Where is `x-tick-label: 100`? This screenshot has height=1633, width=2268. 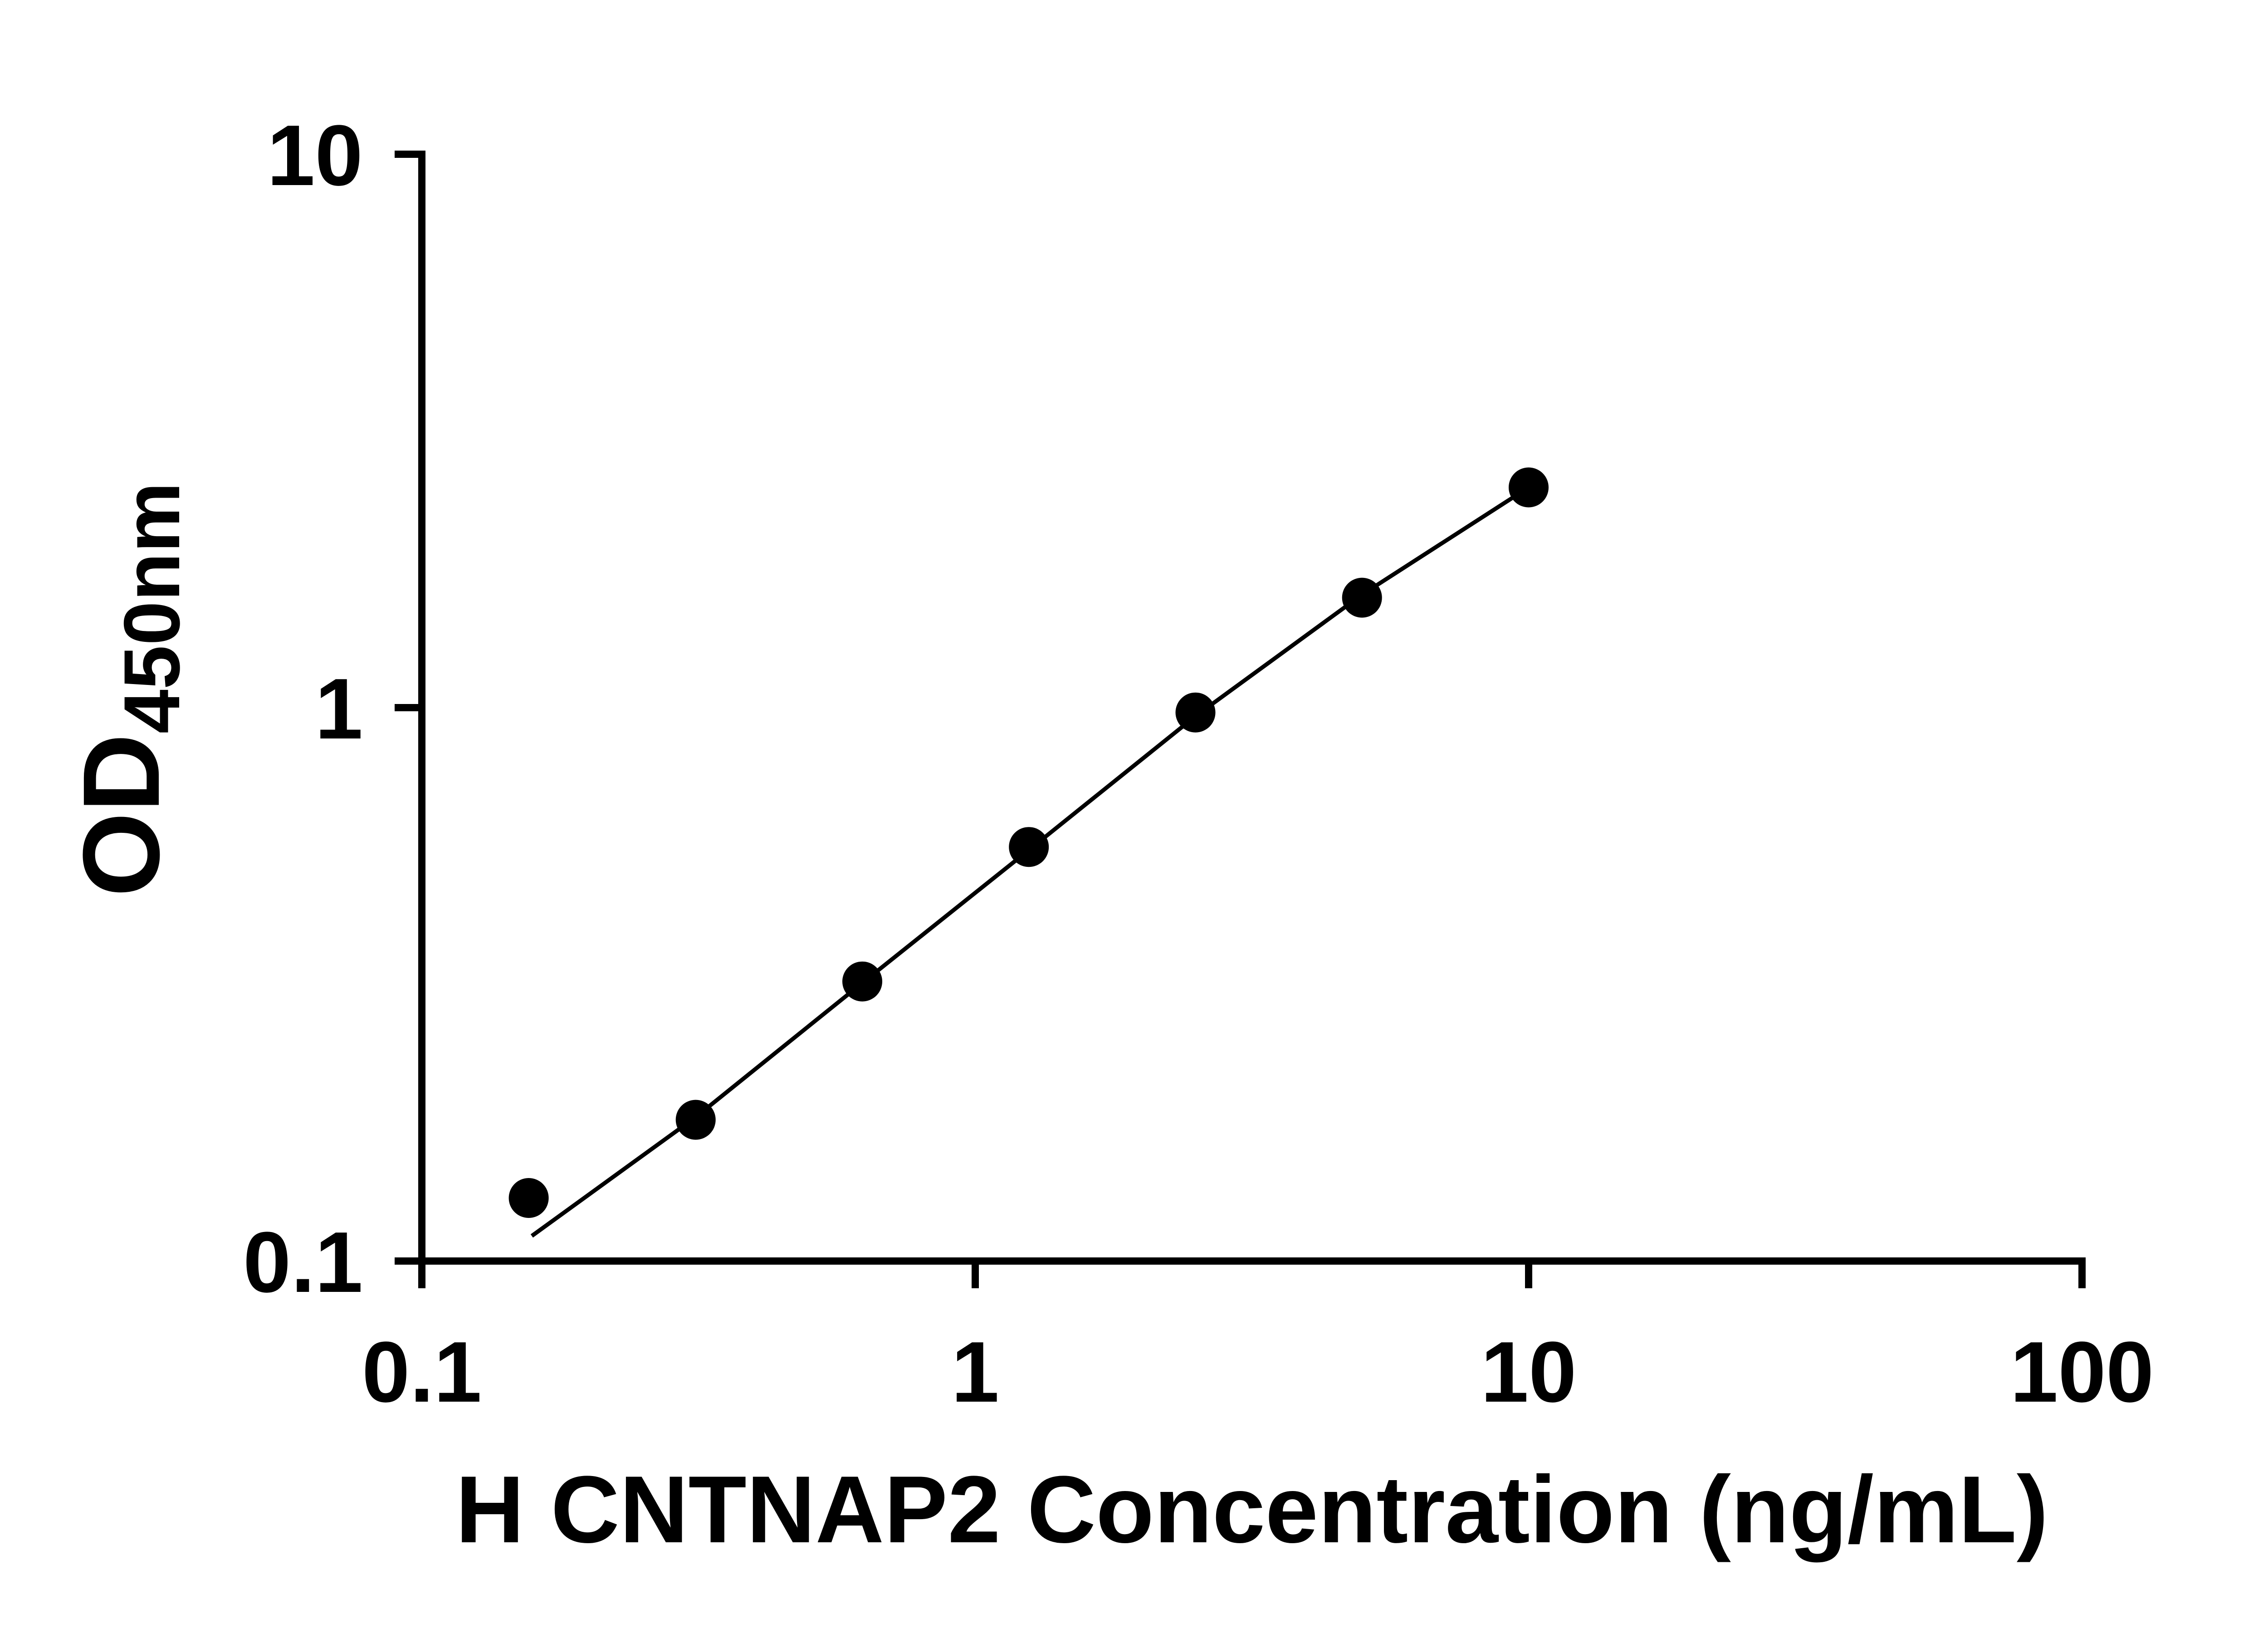
x-tick-label: 100 is located at coordinates (2082, 1372).